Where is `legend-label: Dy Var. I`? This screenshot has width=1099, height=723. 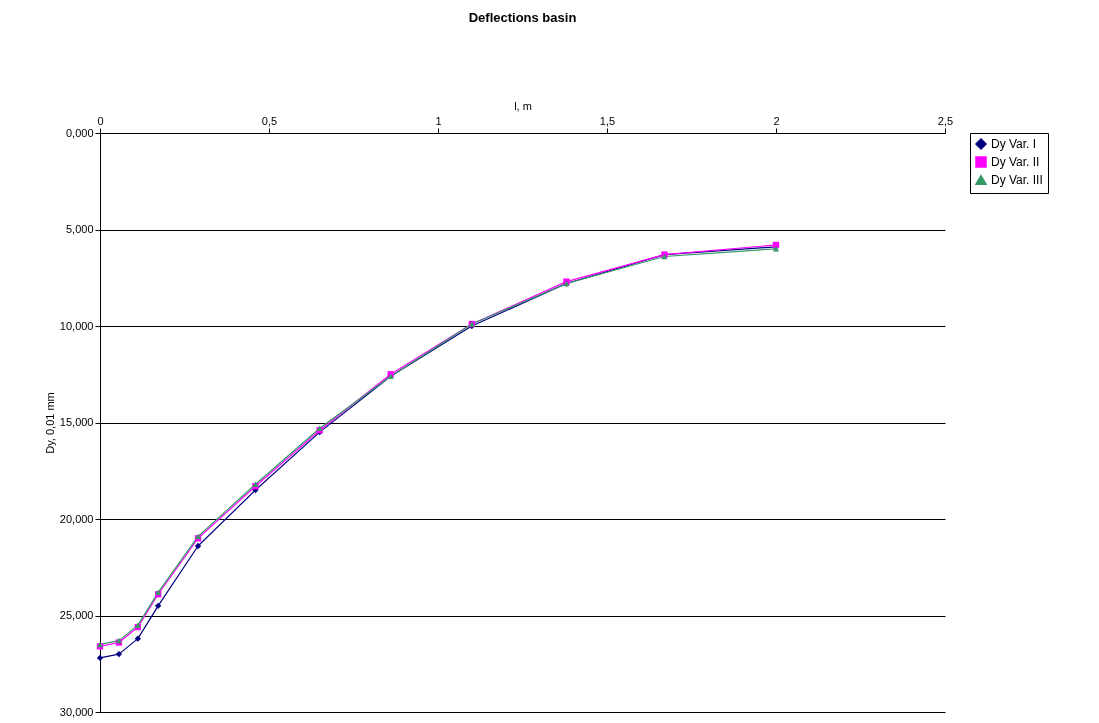 legend-label: Dy Var. I is located at coordinates (1014, 144).